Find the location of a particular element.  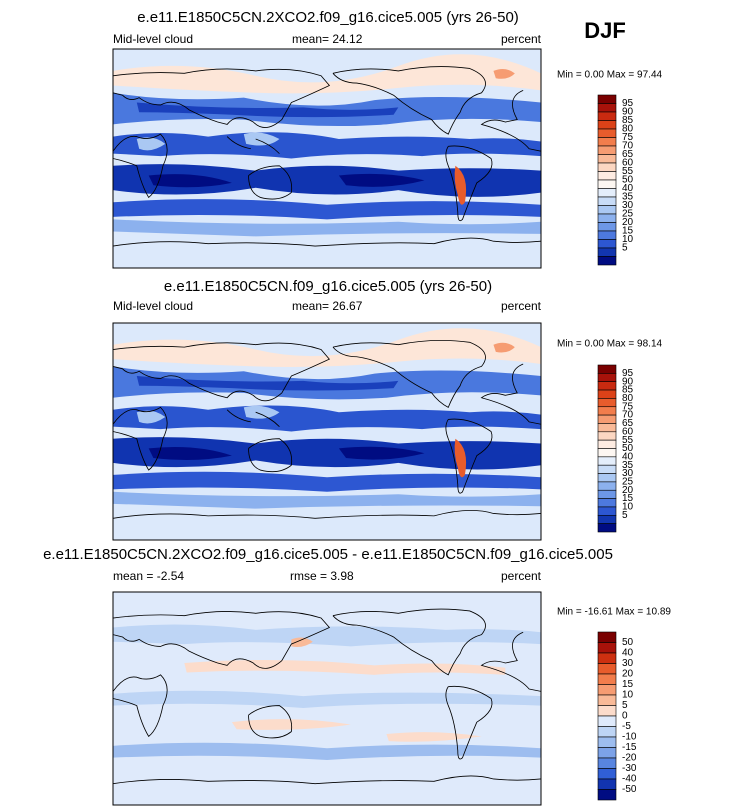

colorbar-label: -40 is located at coordinates (629, 779).